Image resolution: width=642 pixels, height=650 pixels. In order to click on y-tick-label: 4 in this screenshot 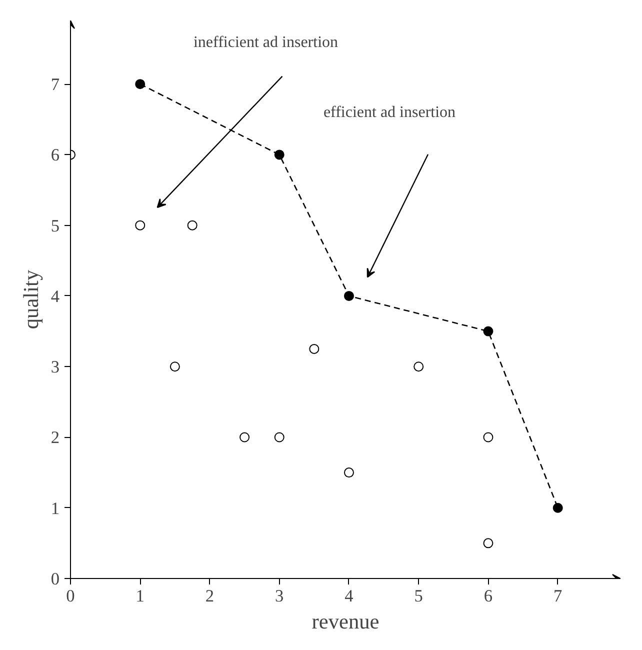, I will do `click(55, 296)`.